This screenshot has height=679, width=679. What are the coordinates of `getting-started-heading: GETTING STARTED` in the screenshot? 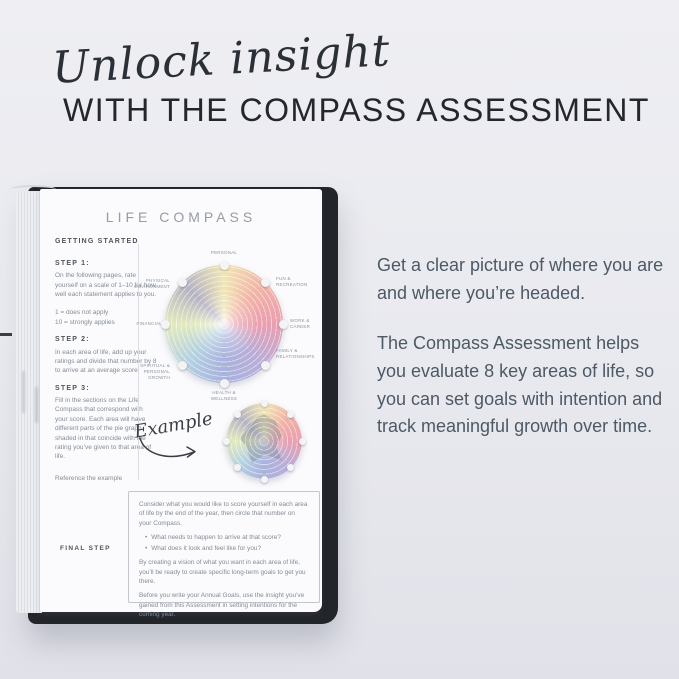 It's located at (97, 241).